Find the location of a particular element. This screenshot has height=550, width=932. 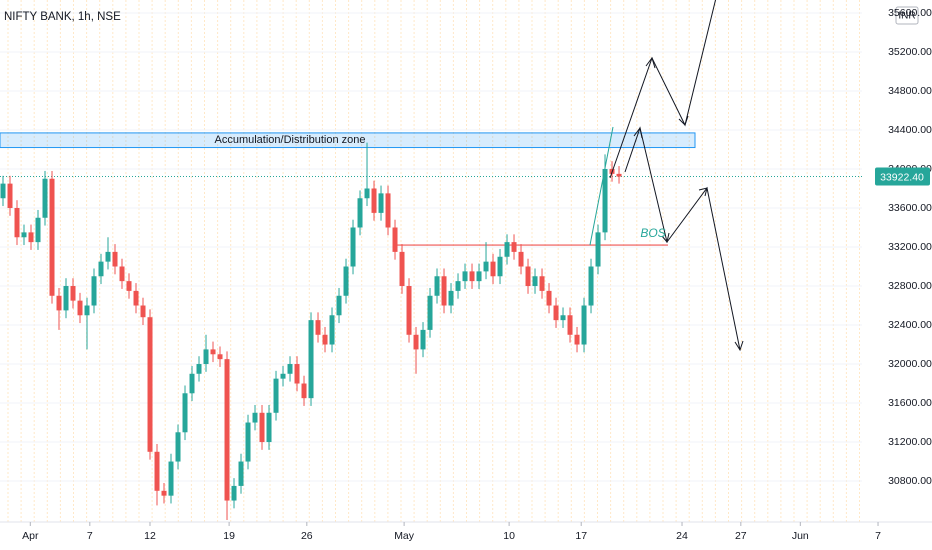

x-tick-label: 26 is located at coordinates (307, 536).